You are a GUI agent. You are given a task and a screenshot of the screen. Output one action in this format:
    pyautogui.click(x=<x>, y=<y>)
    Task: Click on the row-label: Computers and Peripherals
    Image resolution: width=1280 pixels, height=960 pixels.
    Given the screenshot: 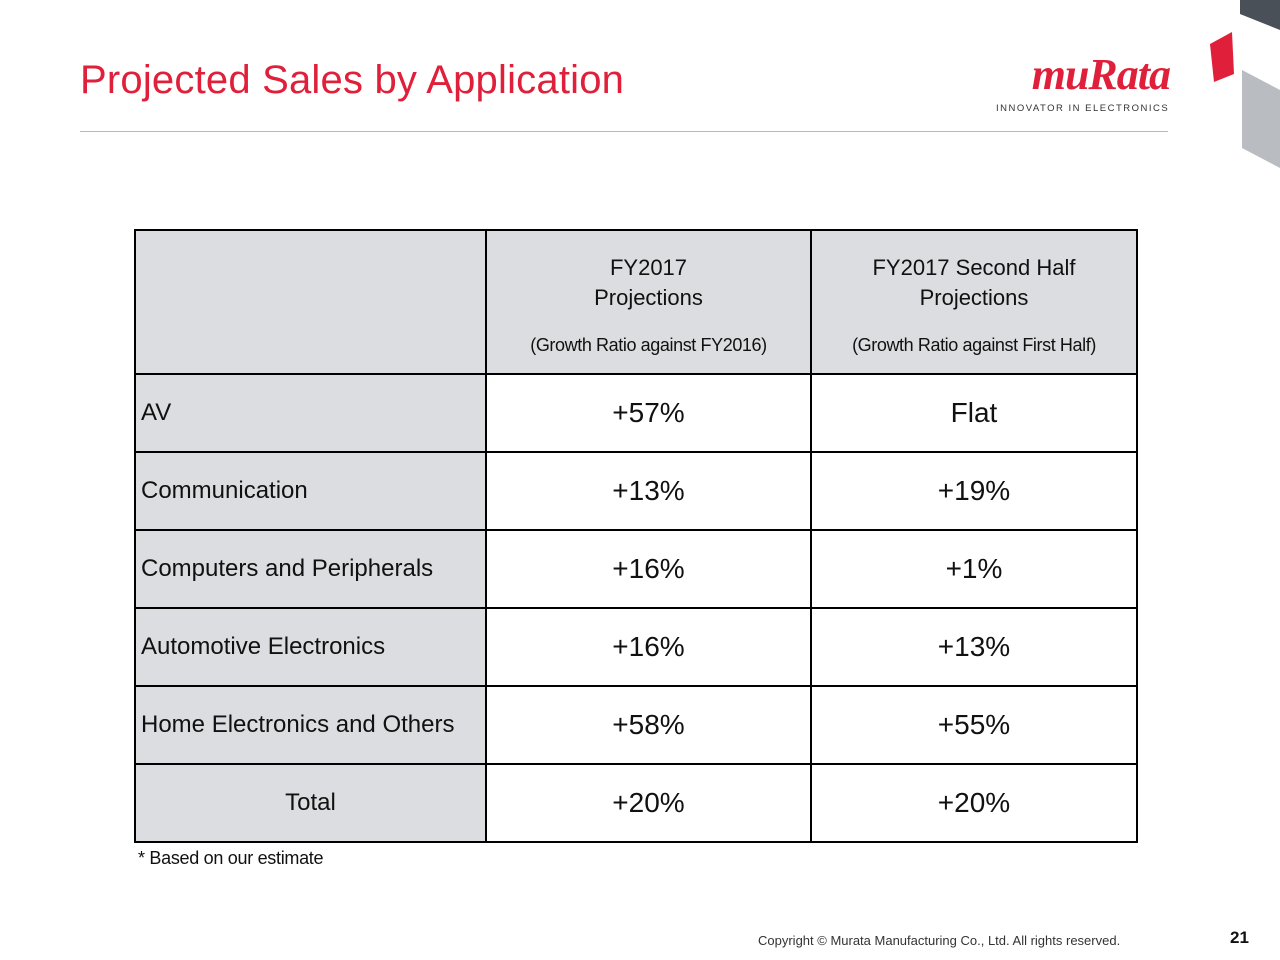 What is the action you would take?
    pyautogui.click(x=310, y=569)
    